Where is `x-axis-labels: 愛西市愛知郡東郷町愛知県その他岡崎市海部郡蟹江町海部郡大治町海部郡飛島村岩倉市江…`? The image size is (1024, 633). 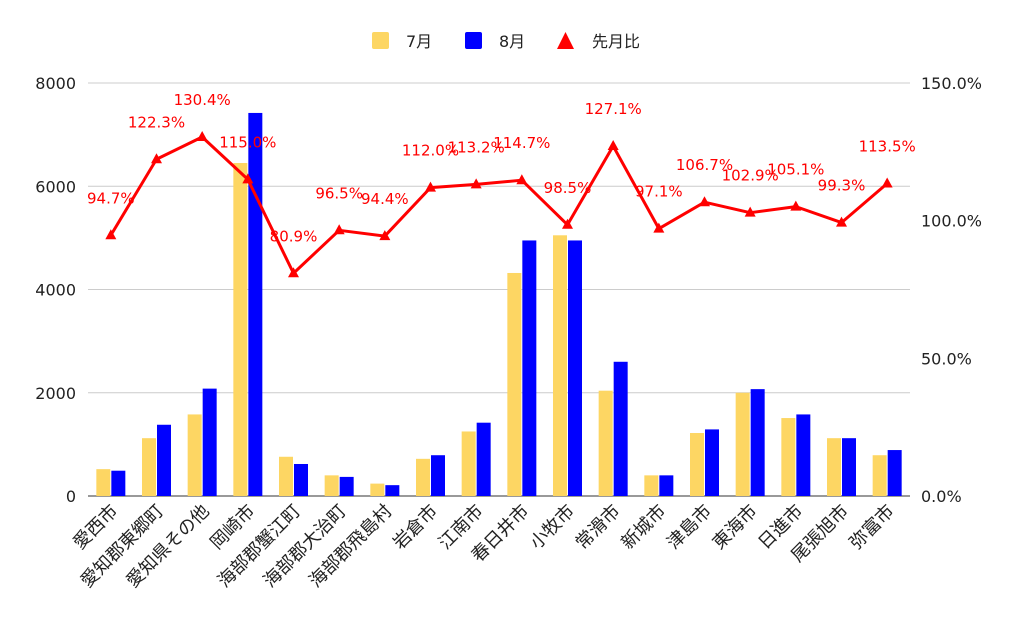
x-axis-labels: 愛西市愛知郡東郷町愛知県その他岡崎市海部郡蟹江町海部郡大治町海部郡飛島村岩倉市江… is located at coordinates (483, 546).